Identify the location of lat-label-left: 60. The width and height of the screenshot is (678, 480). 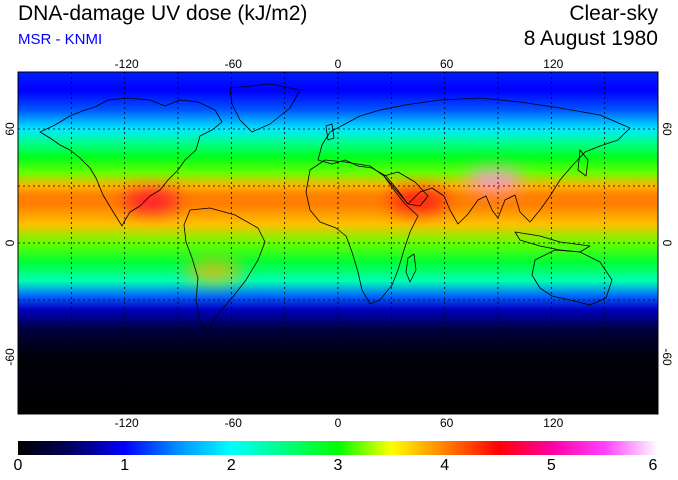
(10, 129).